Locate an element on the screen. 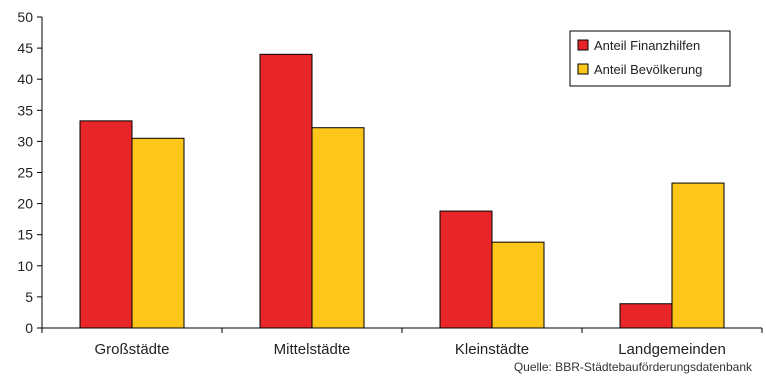 Image resolution: width=766 pixels, height=378 pixels. legend-label: Anteil Bevölkerung is located at coordinates (648, 69).